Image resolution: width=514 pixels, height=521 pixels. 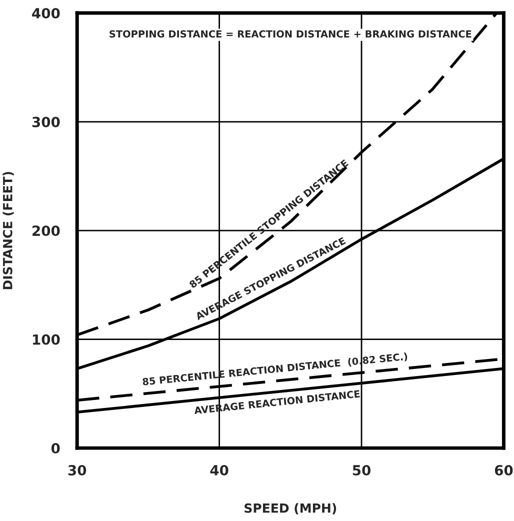 What do you see at coordinates (8, 231) in the screenshot?
I see `y-axis-title: DISTANCE (FEET)` at bounding box center [8, 231].